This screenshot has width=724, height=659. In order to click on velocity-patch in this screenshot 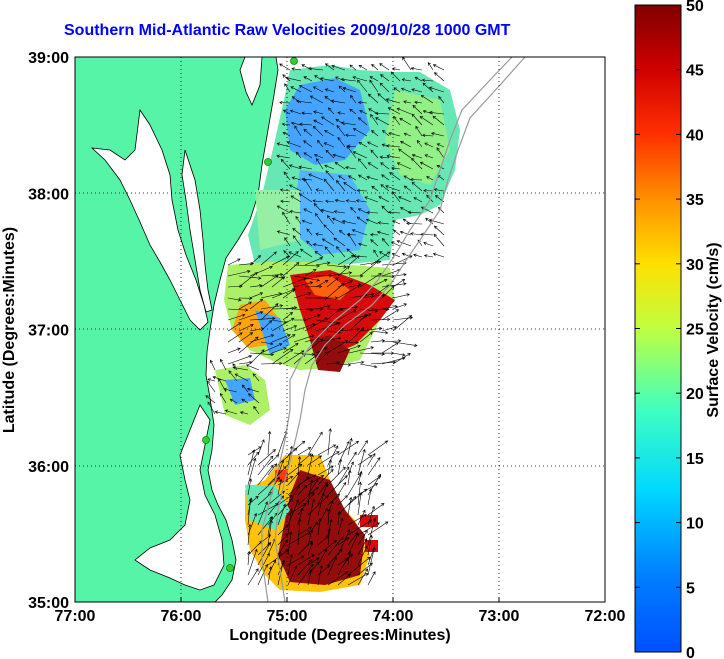, I will do `click(330, 353)`.